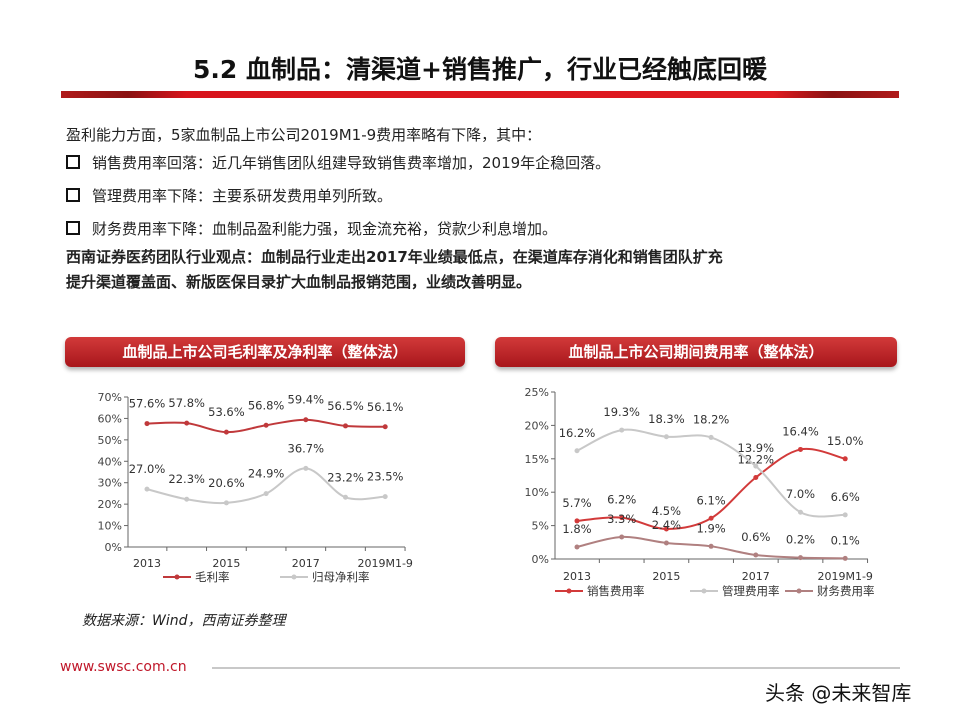 Image resolution: width=960 pixels, height=720 pixels. What do you see at coordinates (265, 352) in the screenshot?
I see `chart1-title: 血制品上市公司毛利率及净利率（整体法）` at bounding box center [265, 352].